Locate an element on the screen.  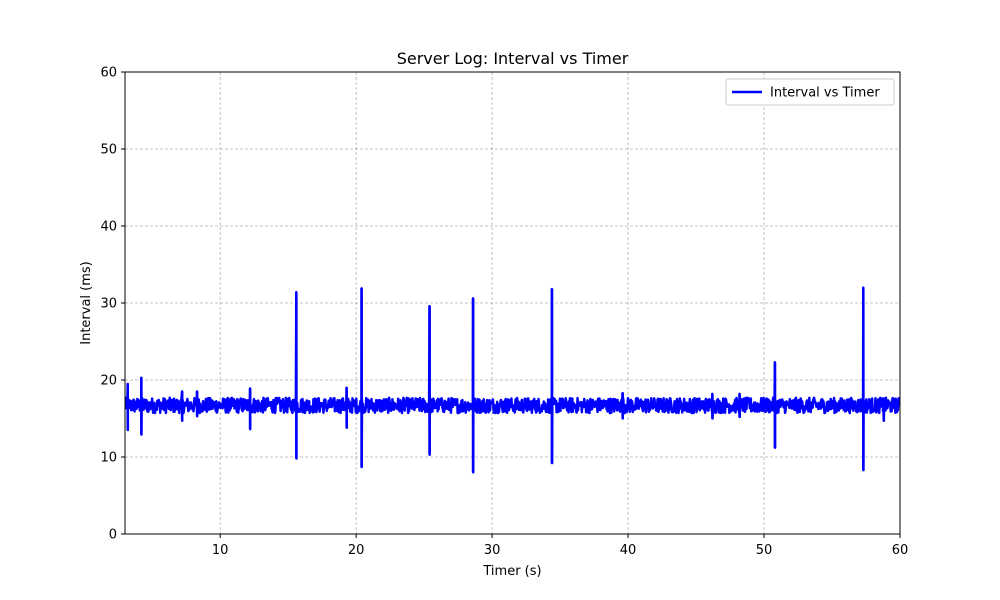
legend: Interval vs Timer is located at coordinates (810, 92).